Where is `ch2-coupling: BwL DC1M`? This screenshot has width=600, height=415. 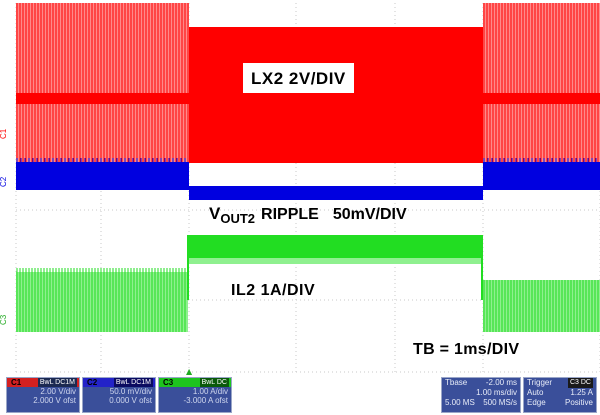 ch2-coupling: BwL DC1M is located at coordinates (133, 382).